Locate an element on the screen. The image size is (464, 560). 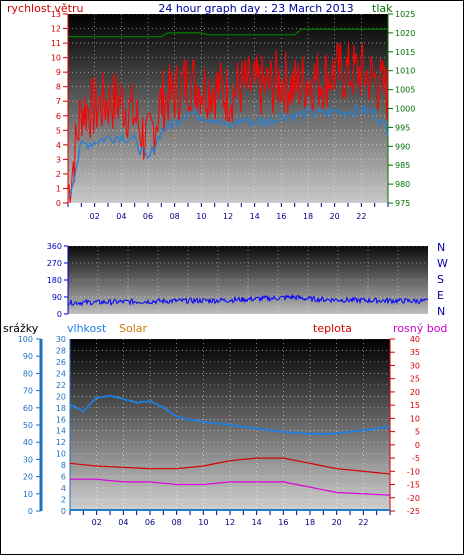
chart1-tick-label-right: 1000 is located at coordinates (405, 109).